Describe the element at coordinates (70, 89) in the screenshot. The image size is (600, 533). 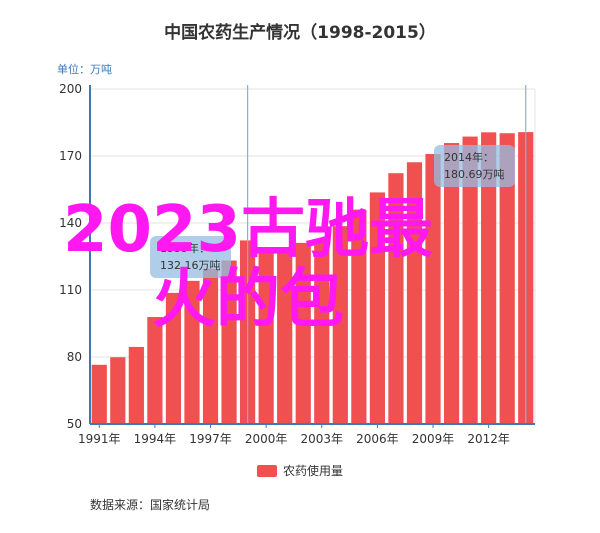
I see `y-tick-label-200: 200` at that location.